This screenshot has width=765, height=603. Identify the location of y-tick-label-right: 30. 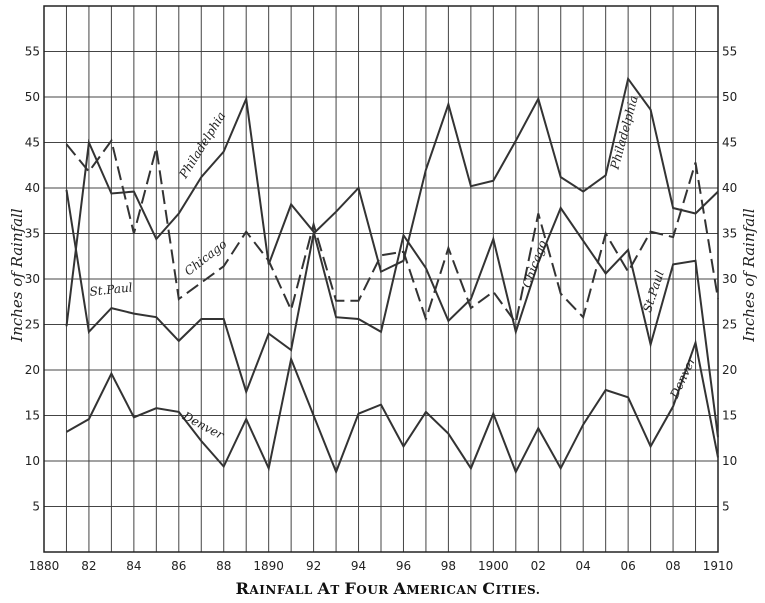
(729, 279).